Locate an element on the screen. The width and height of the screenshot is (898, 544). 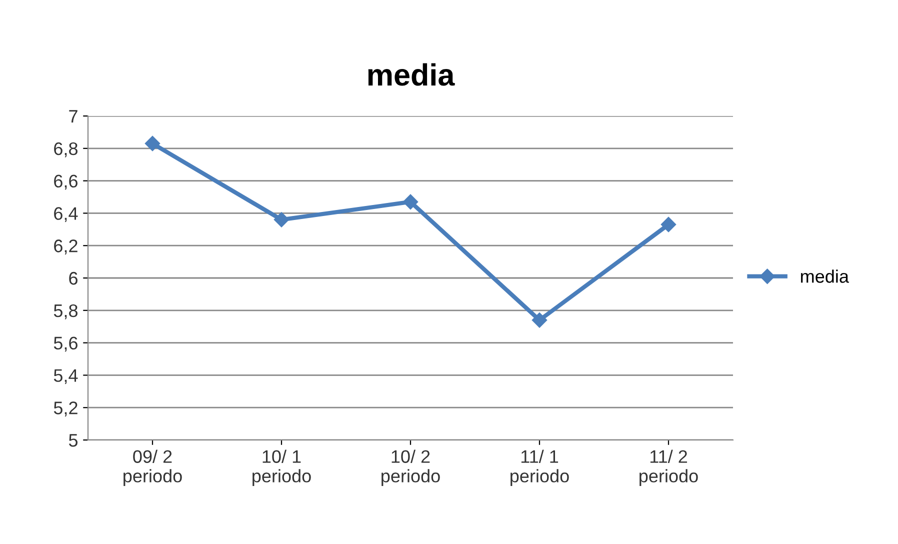
x-tick-label: 11/ 1 periodo is located at coordinates (539, 468).